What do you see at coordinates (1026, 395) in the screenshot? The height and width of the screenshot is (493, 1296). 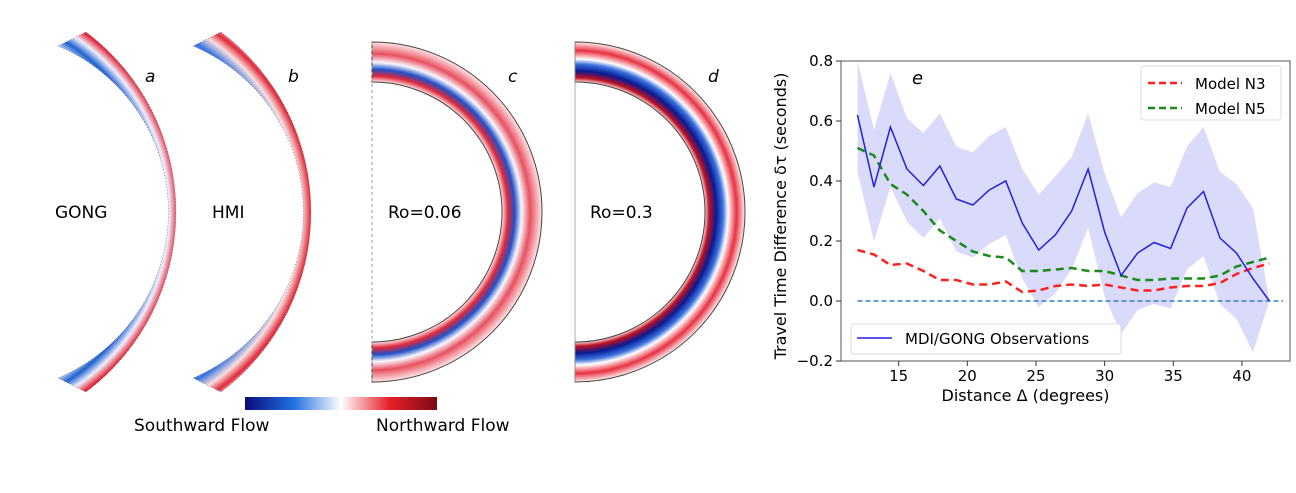 I see `x-axis-label: Distance Δ (degrees)` at bounding box center [1026, 395].